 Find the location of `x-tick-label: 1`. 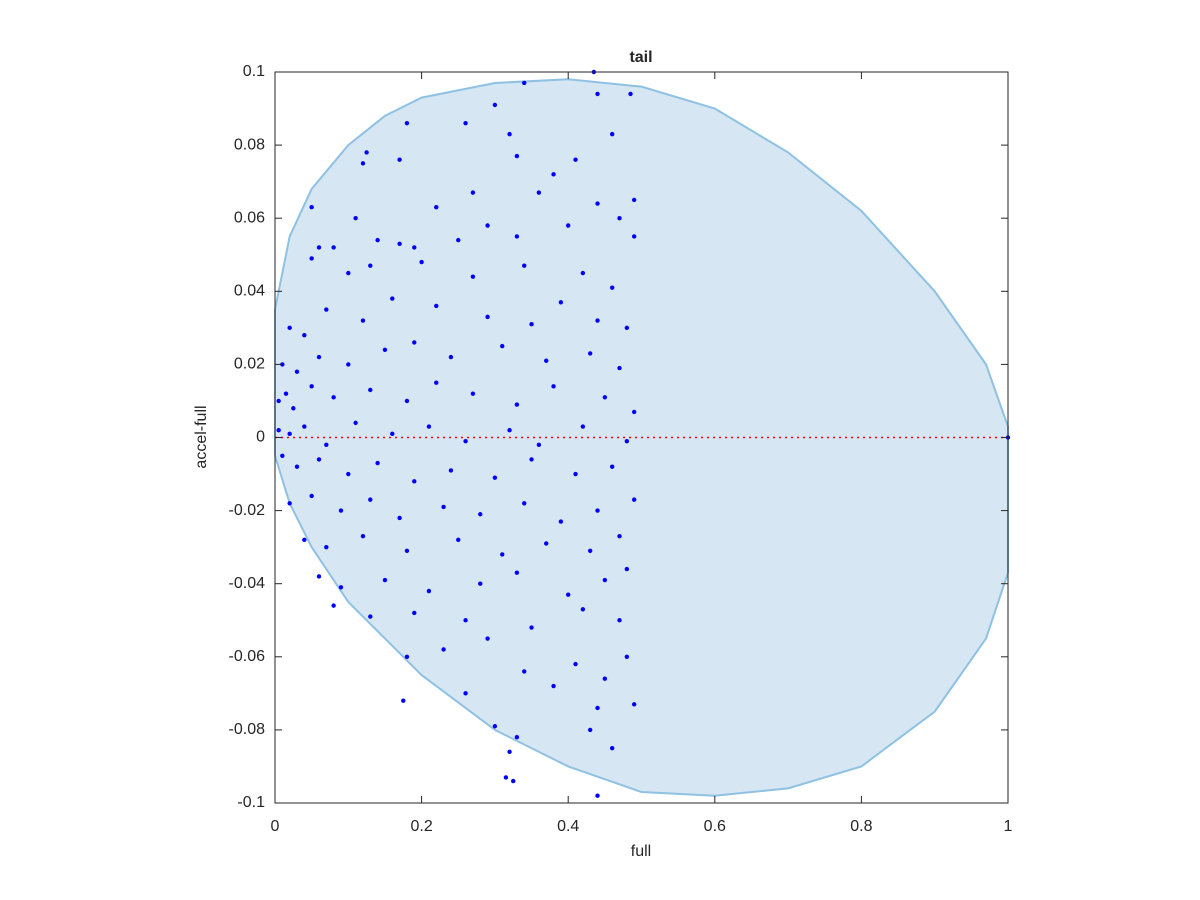

x-tick-label: 1 is located at coordinates (1008, 826).